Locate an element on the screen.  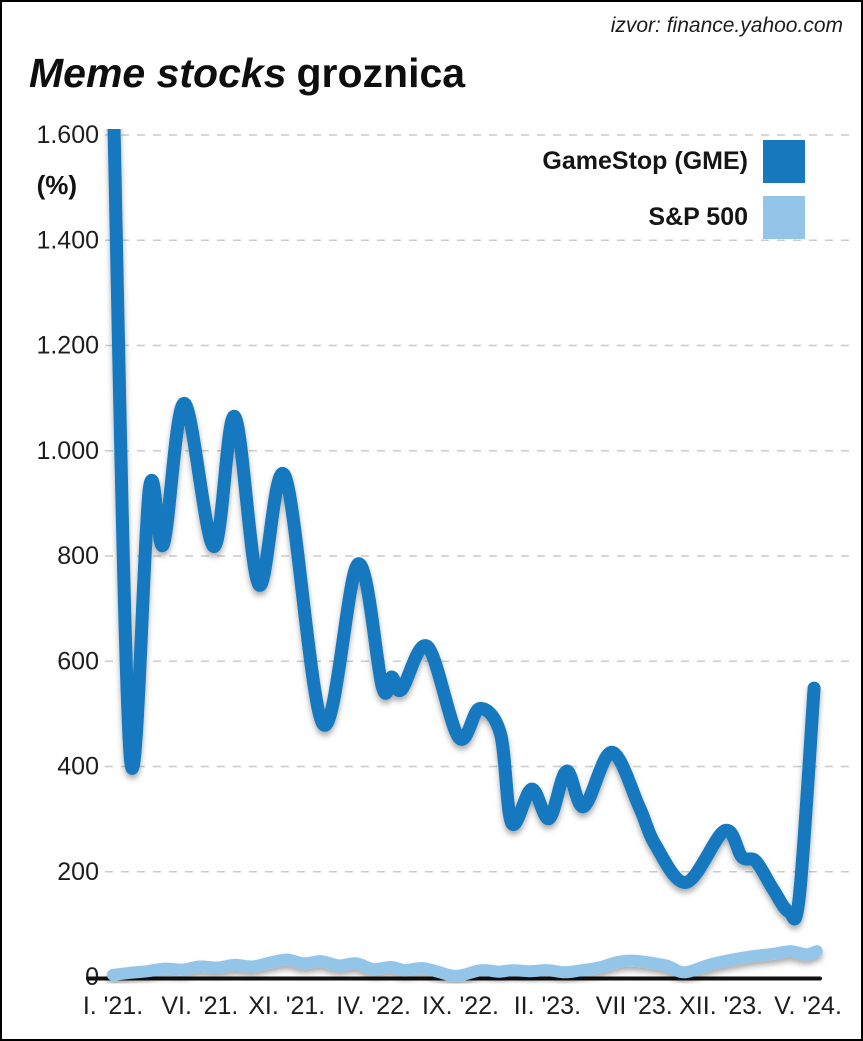
y-tick-label: 1.000 is located at coordinates (67, 451).